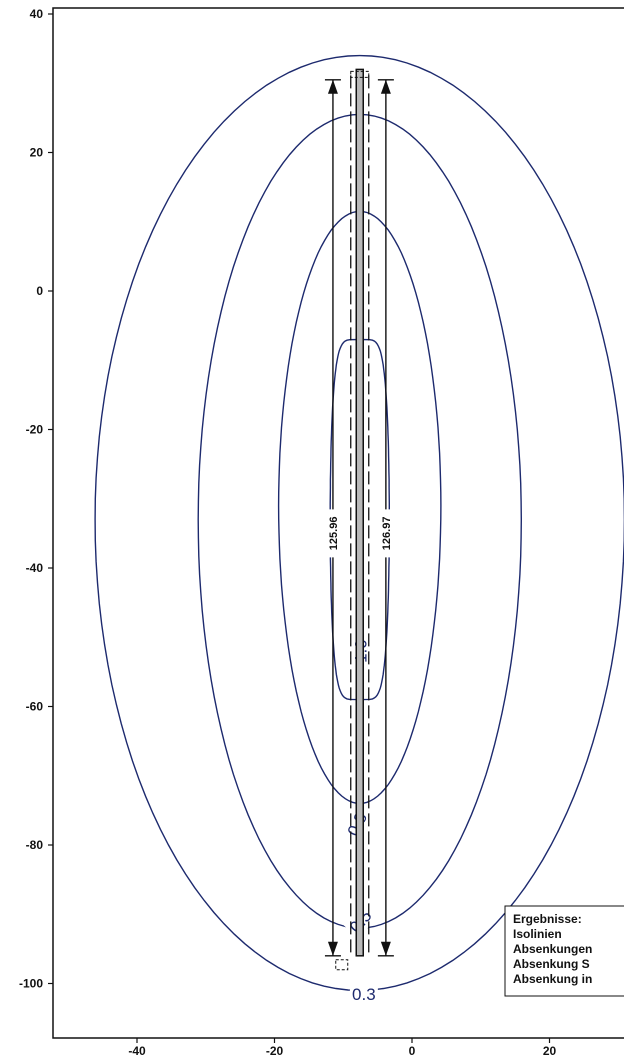 The width and height of the screenshot is (624, 1060). What do you see at coordinates (552, 979) in the screenshot?
I see `legend-item: Absenkung in` at bounding box center [552, 979].